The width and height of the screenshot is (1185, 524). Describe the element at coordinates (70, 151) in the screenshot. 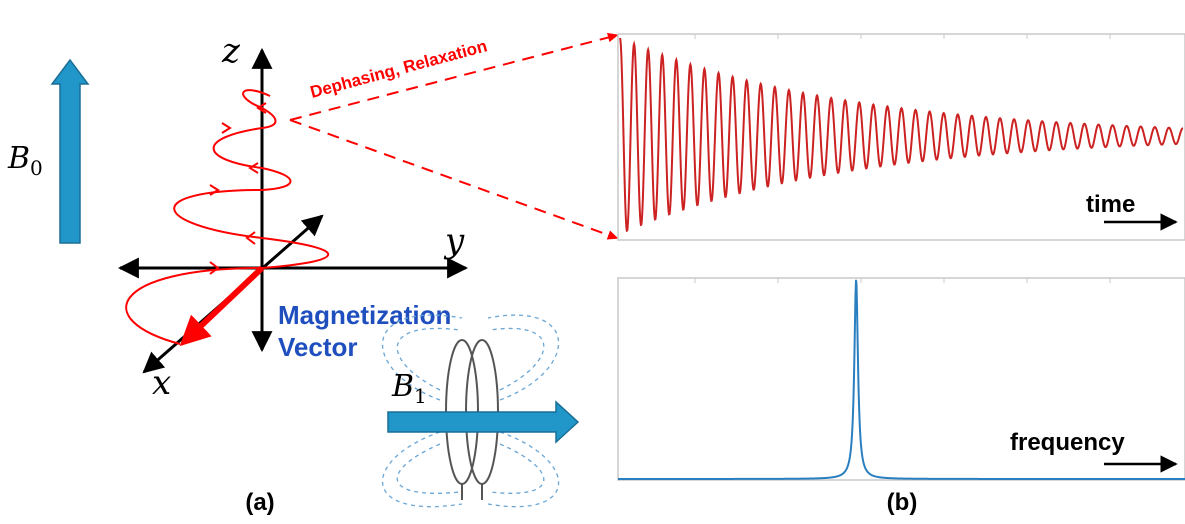

I see `b0-field-arrow` at that location.